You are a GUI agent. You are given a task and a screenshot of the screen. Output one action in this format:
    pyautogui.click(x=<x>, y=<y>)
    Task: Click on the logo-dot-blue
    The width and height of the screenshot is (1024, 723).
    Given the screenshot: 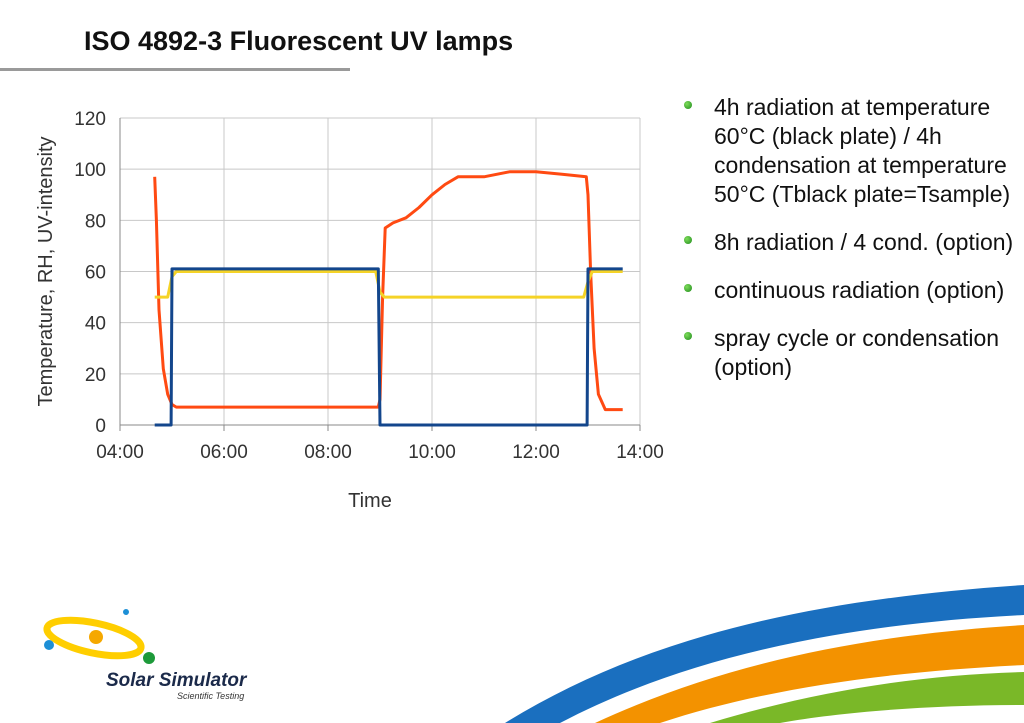 What is the action you would take?
    pyautogui.click(x=49, y=645)
    